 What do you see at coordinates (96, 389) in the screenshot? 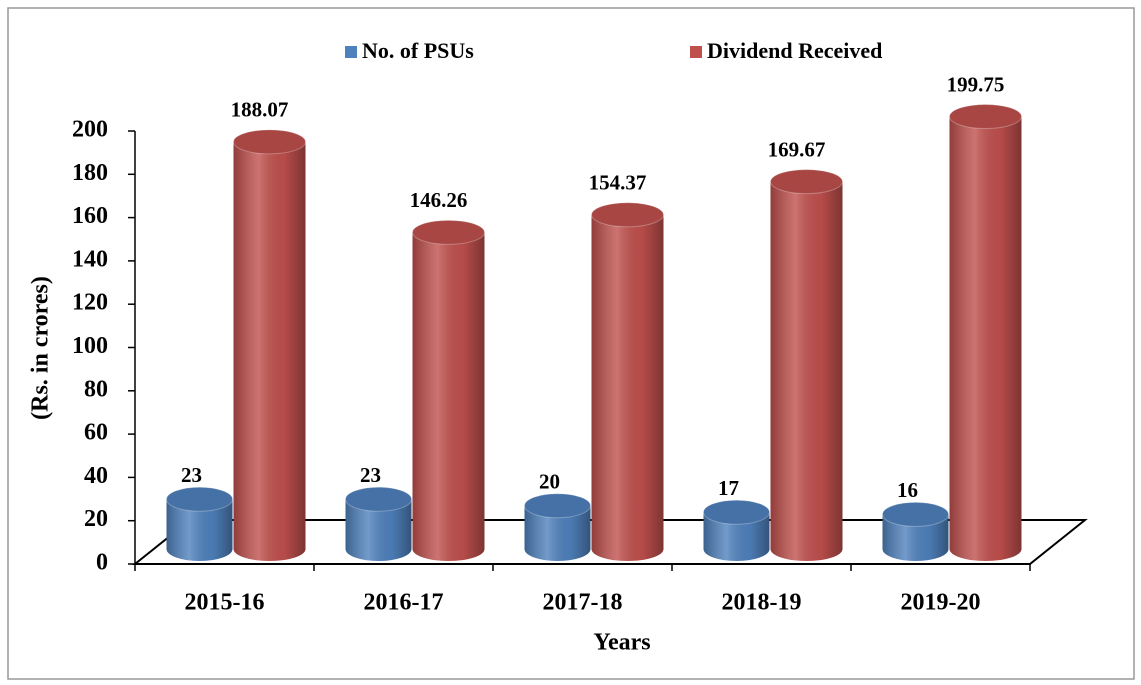
I see `y-tick-label: 80` at bounding box center [96, 389].